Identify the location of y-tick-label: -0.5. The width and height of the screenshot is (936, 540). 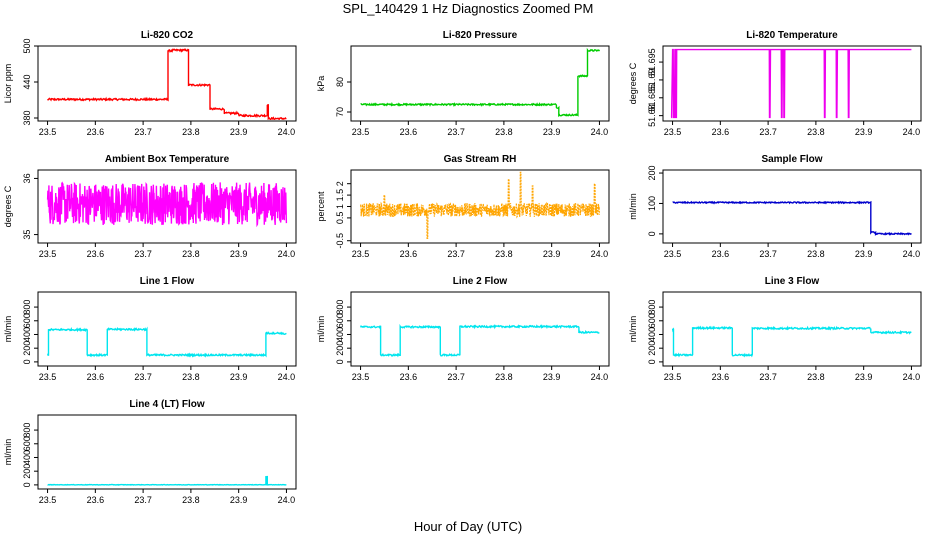
(340, 241).